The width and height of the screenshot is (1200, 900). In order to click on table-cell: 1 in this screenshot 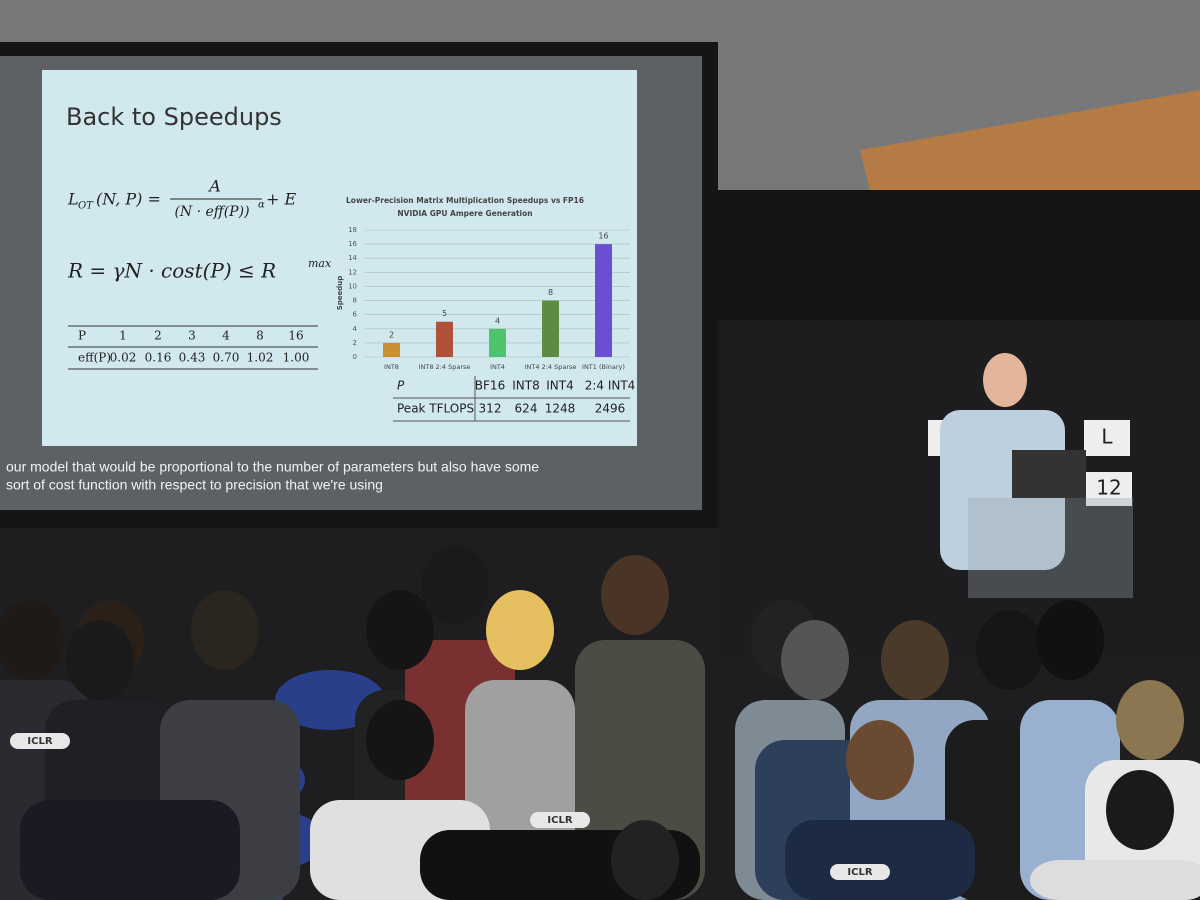, I will do `click(123, 336)`.